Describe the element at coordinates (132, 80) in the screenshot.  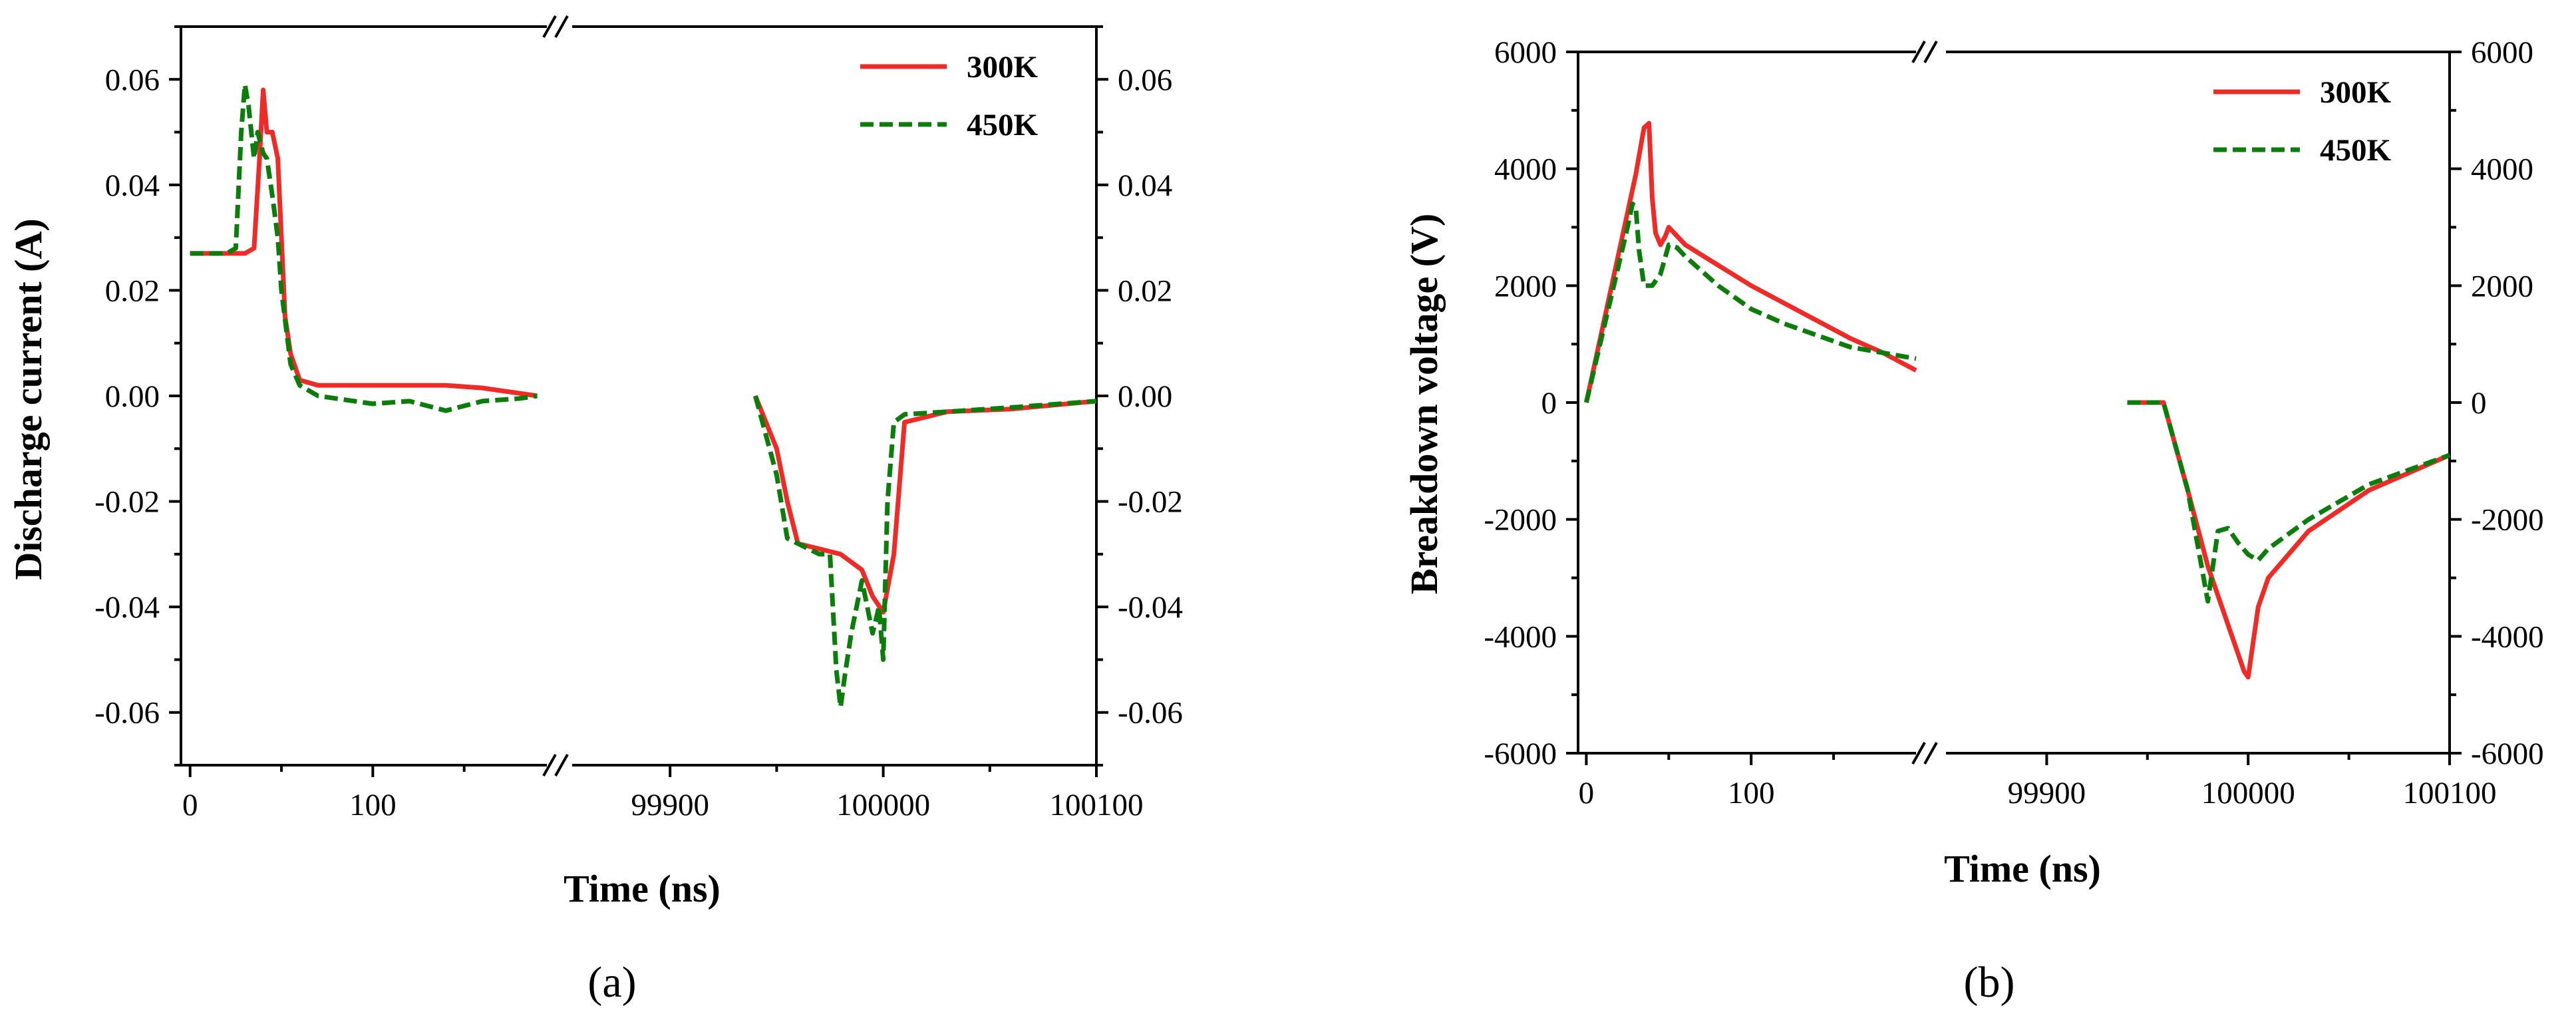
I see `y-tick-label-left: 0.06` at that location.